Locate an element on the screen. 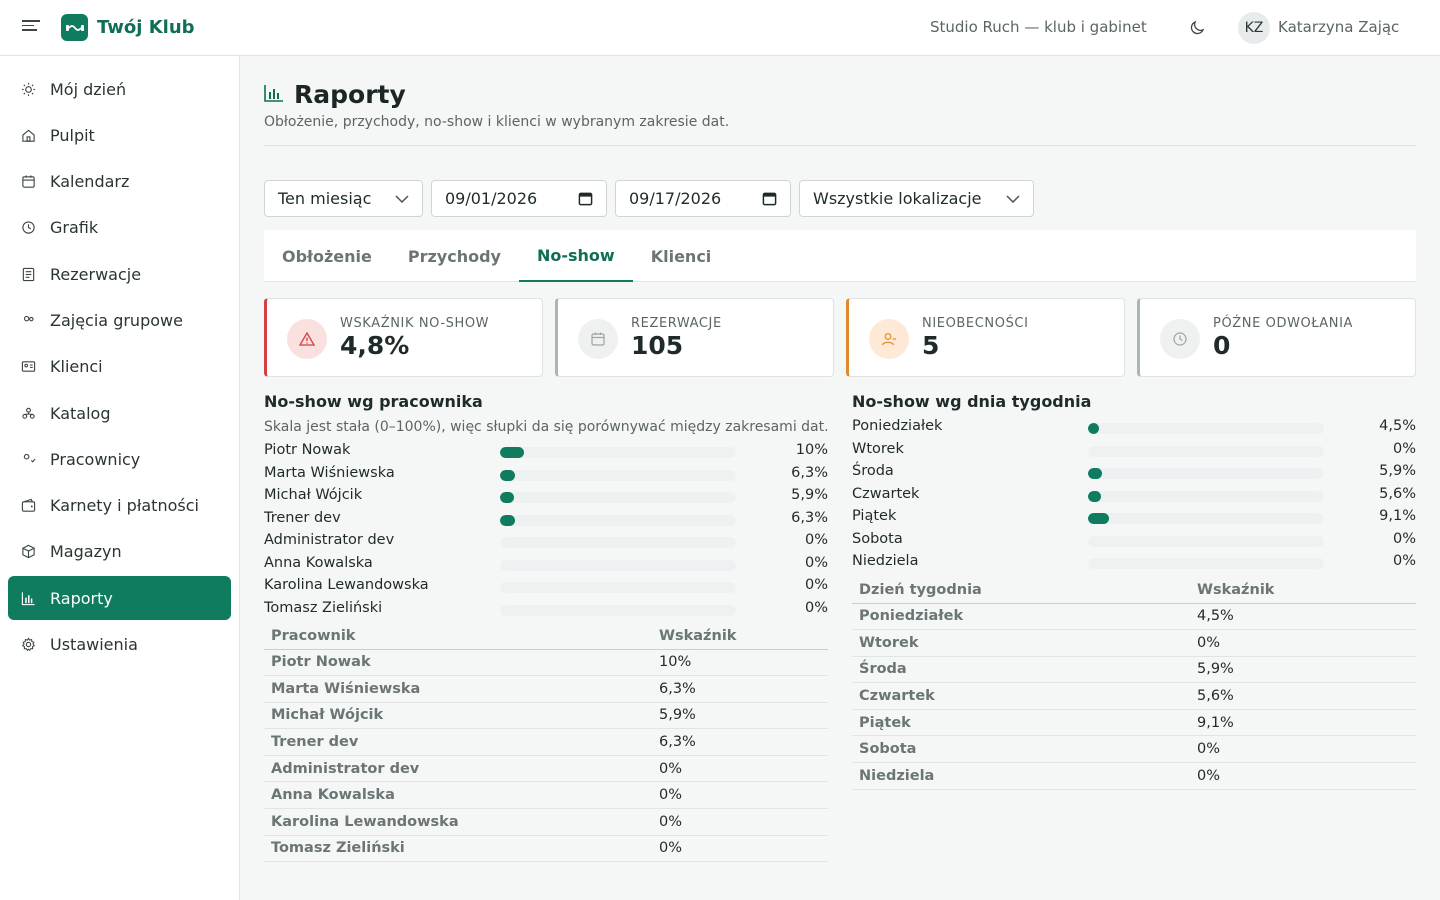 The height and width of the screenshot is (900, 1440). dark-mode-moon-icon is located at coordinates (1197, 28).